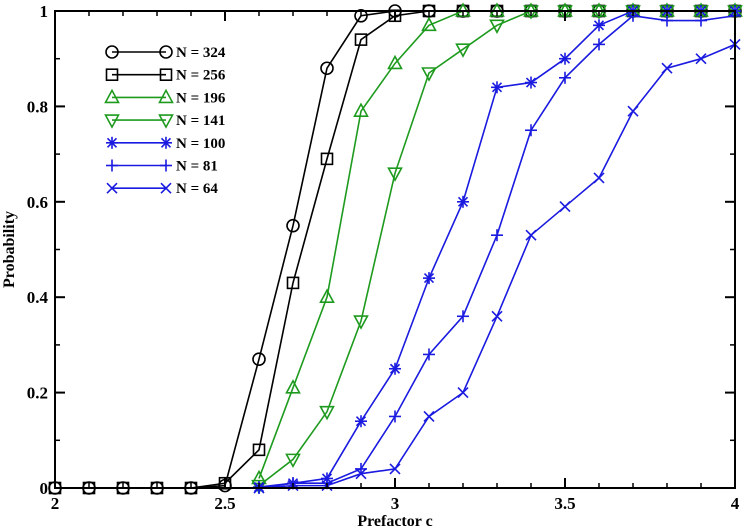 The image size is (747, 530). Describe the element at coordinates (197, 189) in the screenshot. I see `legend-label: N = 64` at that location.